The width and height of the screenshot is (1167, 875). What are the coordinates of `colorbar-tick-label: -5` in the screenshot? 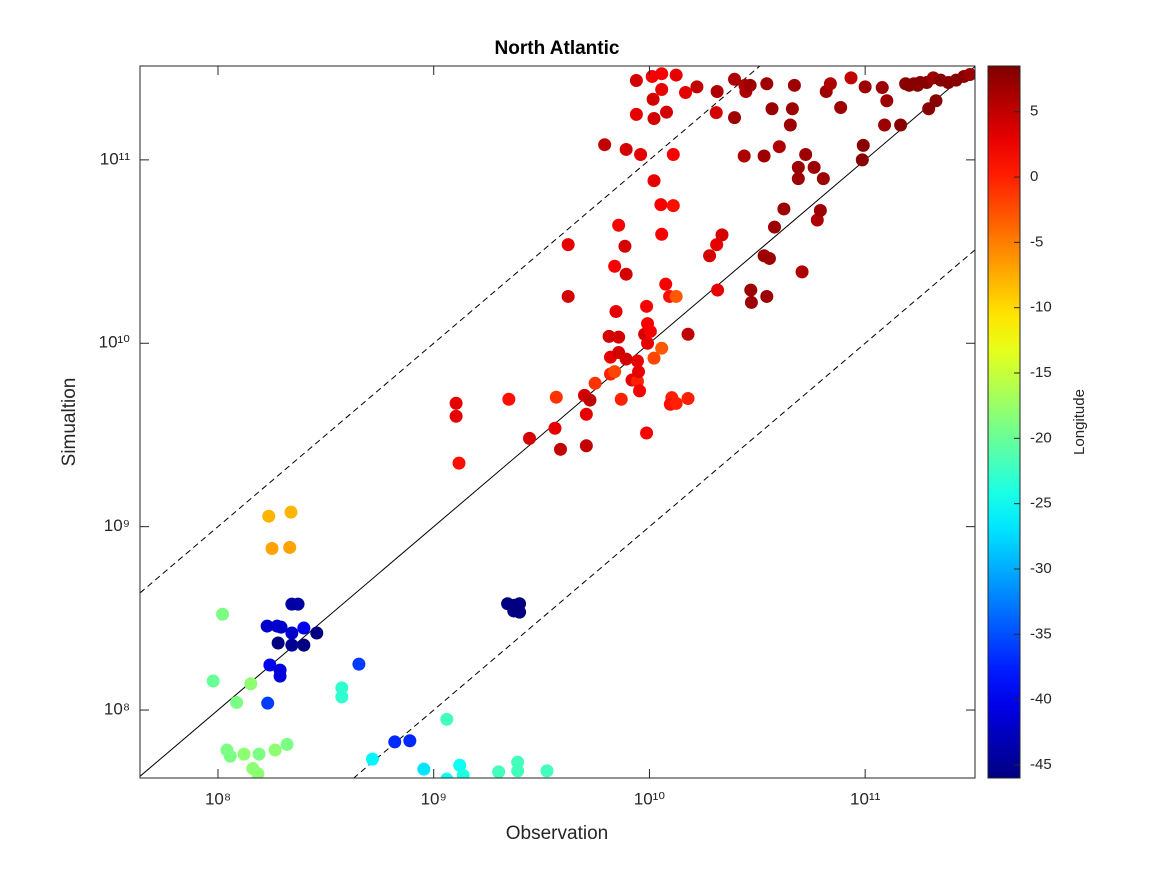 It's located at (1036, 241).